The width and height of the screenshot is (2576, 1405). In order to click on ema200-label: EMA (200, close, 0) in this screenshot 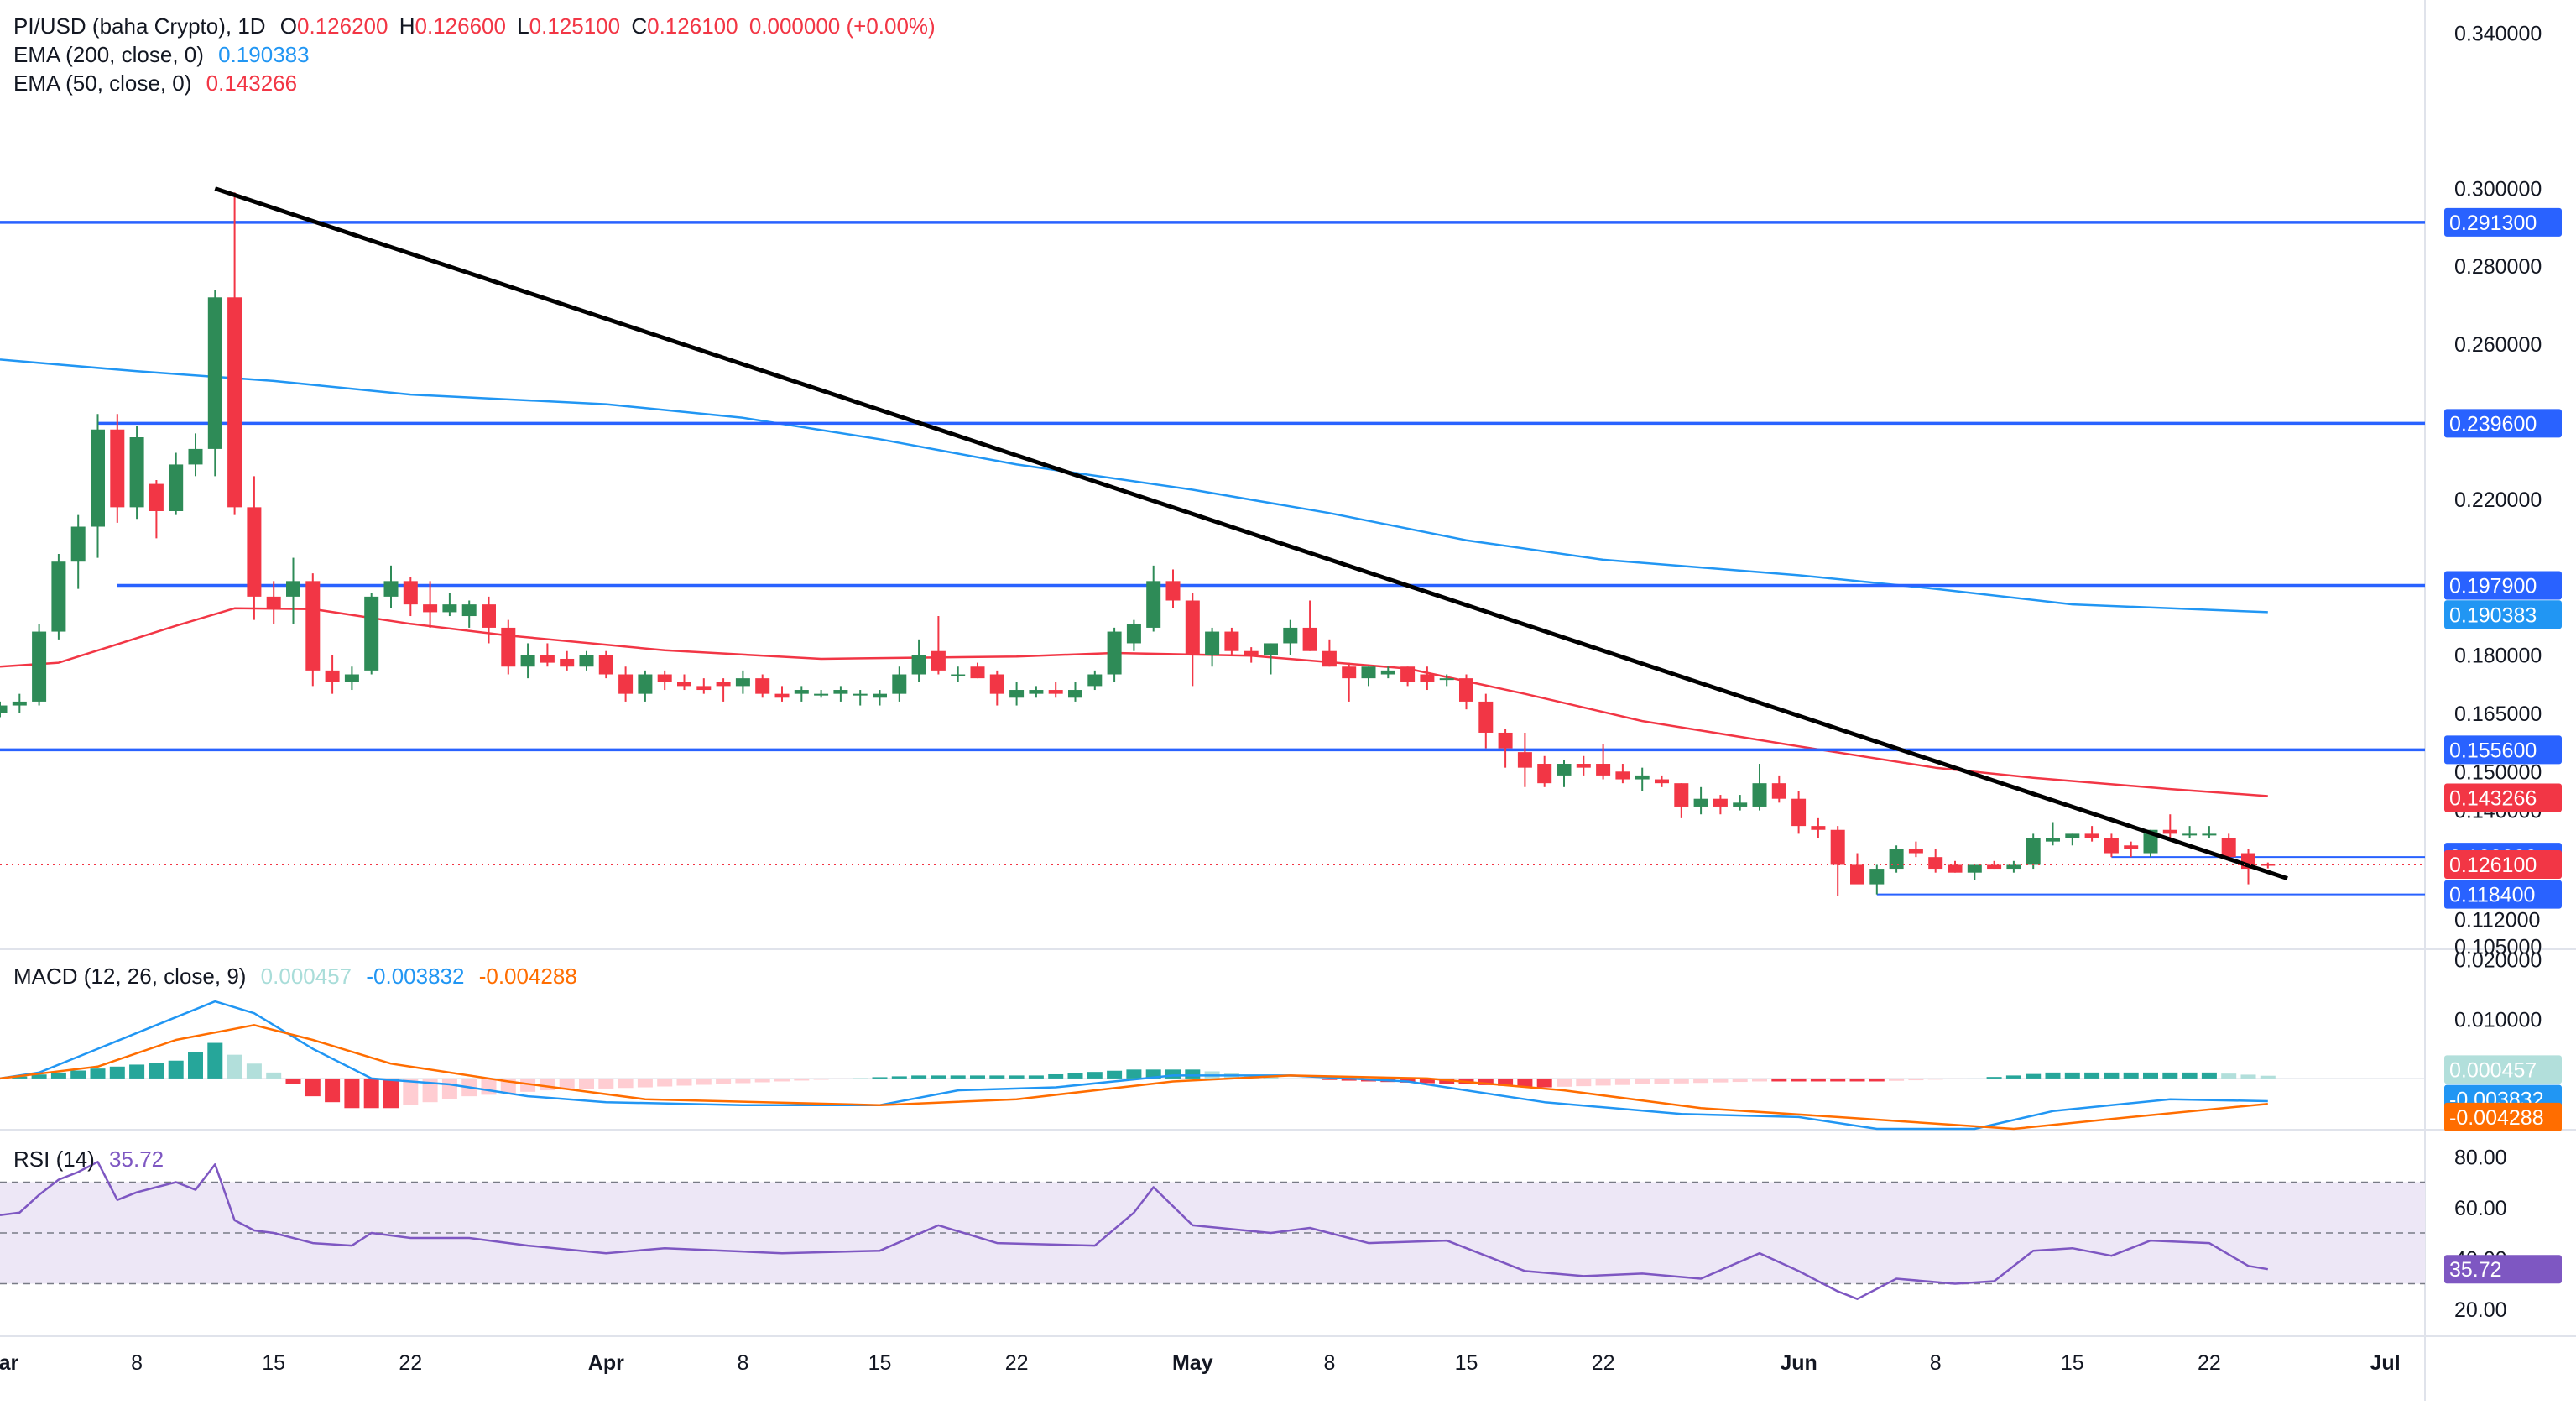, I will do `click(108, 54)`.